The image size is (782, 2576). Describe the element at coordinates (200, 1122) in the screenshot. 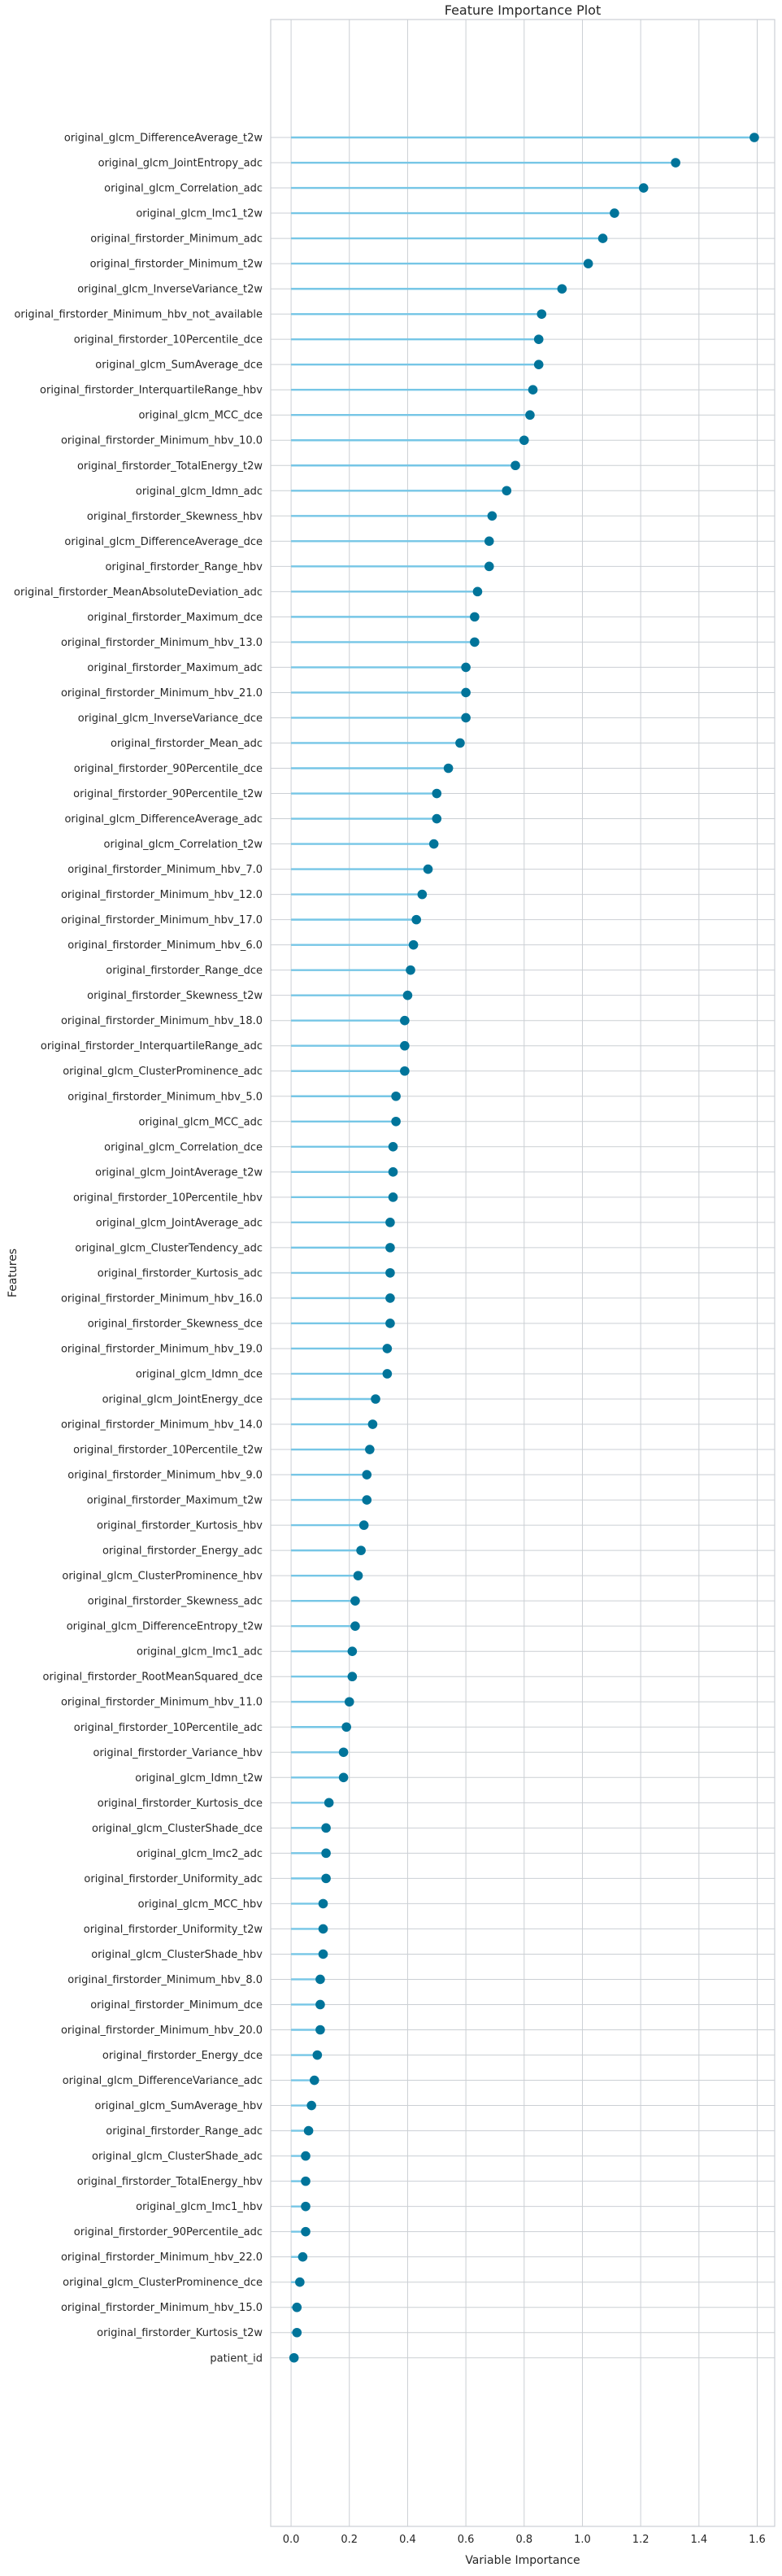

I see `y-tick-label: original_glcm_MCC_adc` at that location.